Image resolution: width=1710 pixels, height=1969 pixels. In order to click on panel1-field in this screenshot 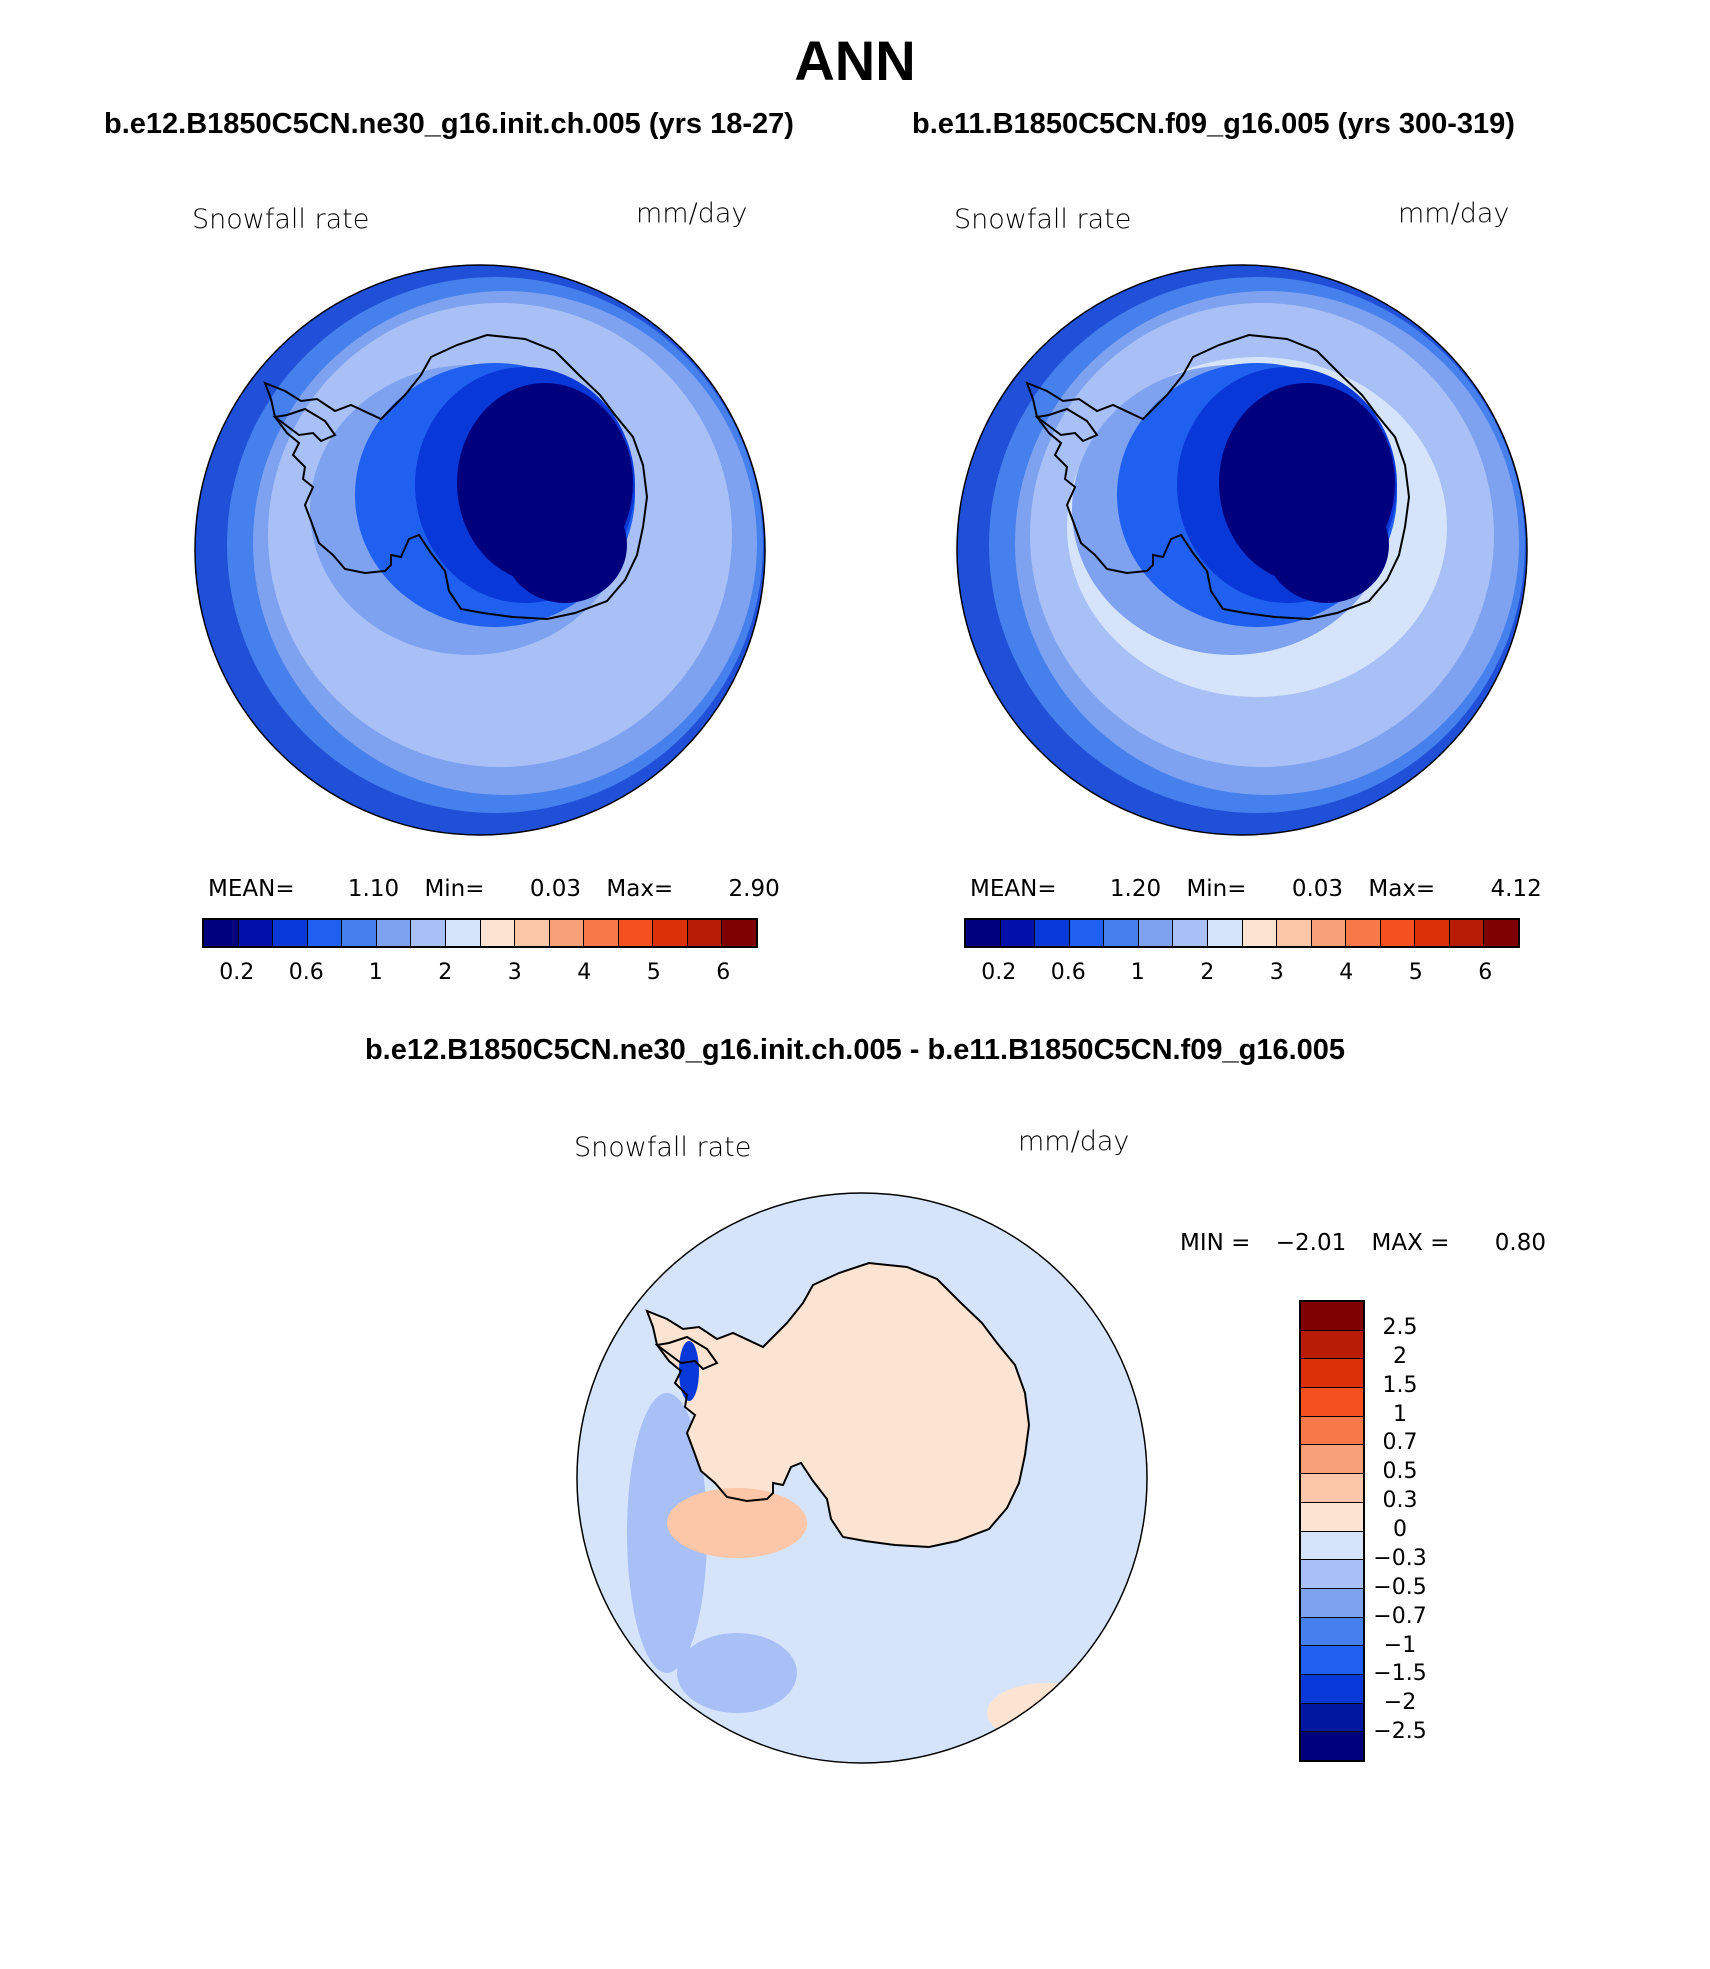, I will do `click(480, 550)`.